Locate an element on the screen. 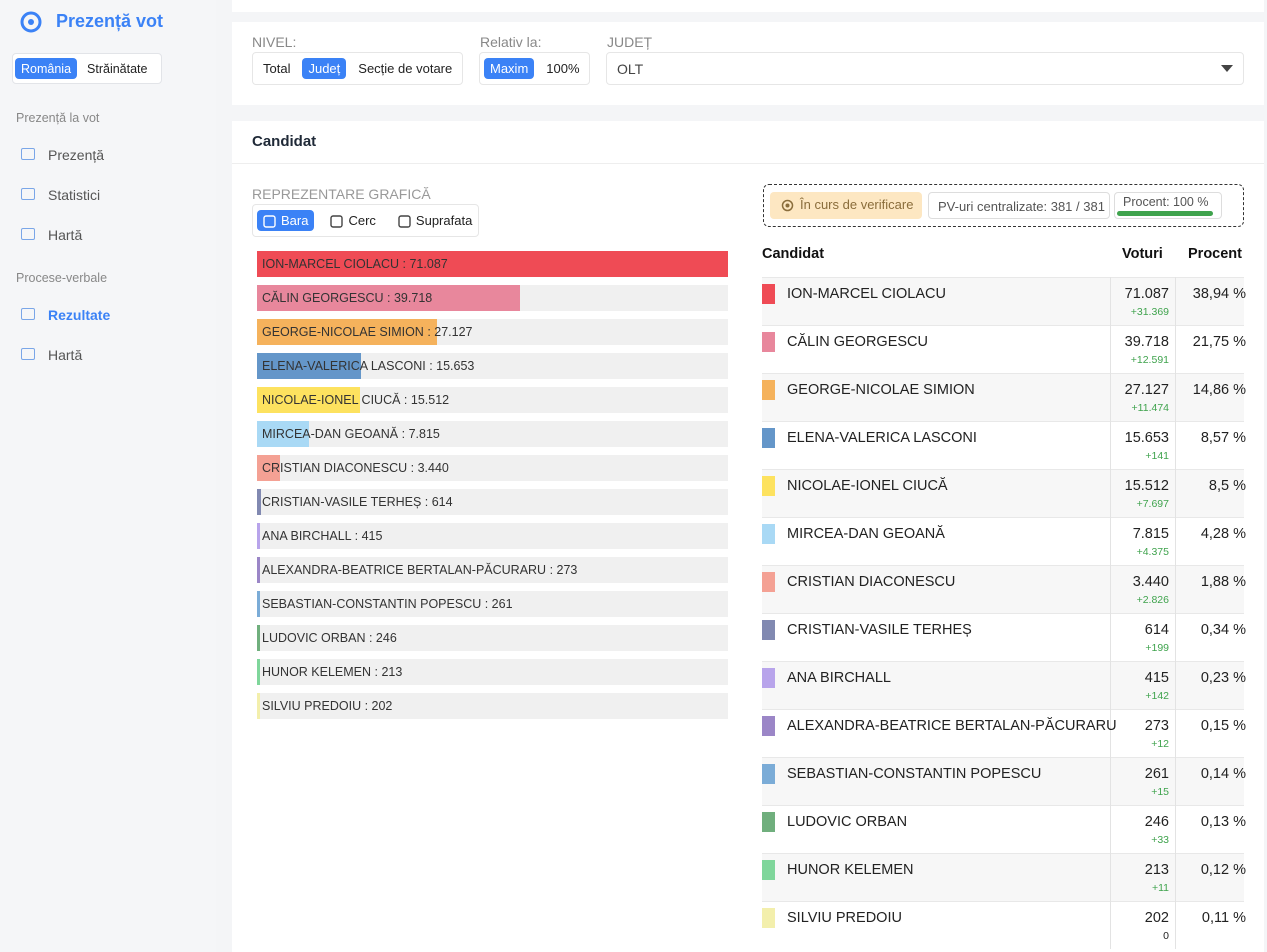 The width and height of the screenshot is (1267, 952). toggle-option: Bara is located at coordinates (286, 220).